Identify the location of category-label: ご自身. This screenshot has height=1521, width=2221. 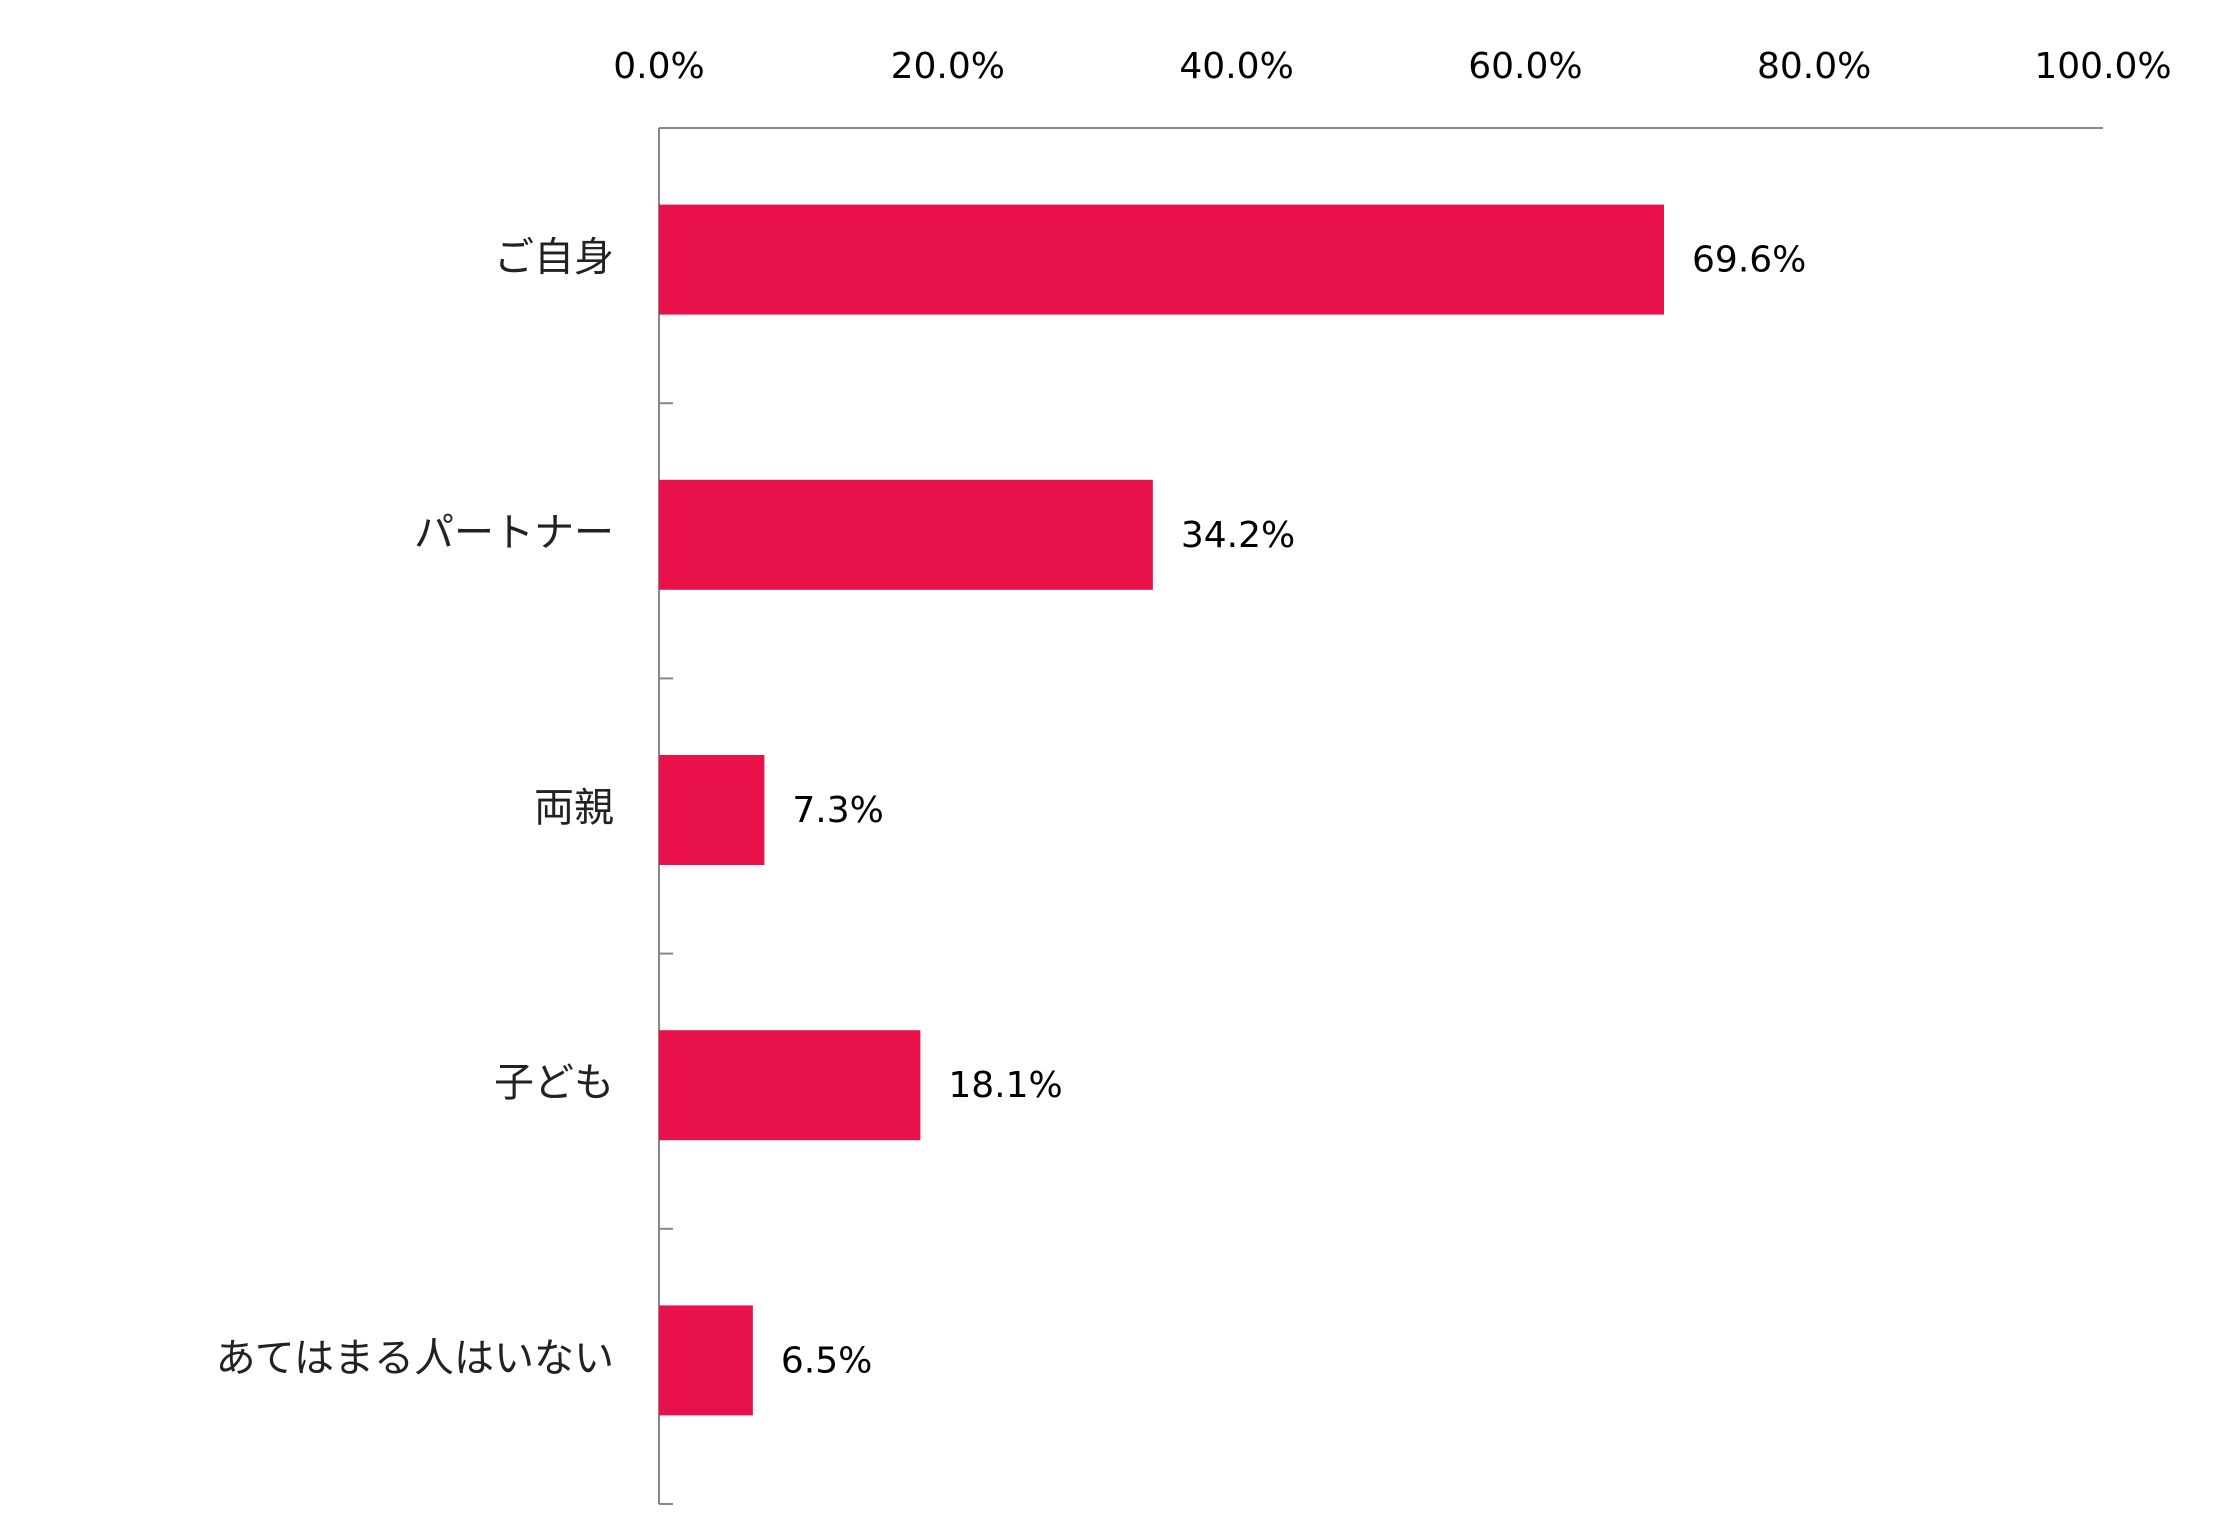
(554, 258).